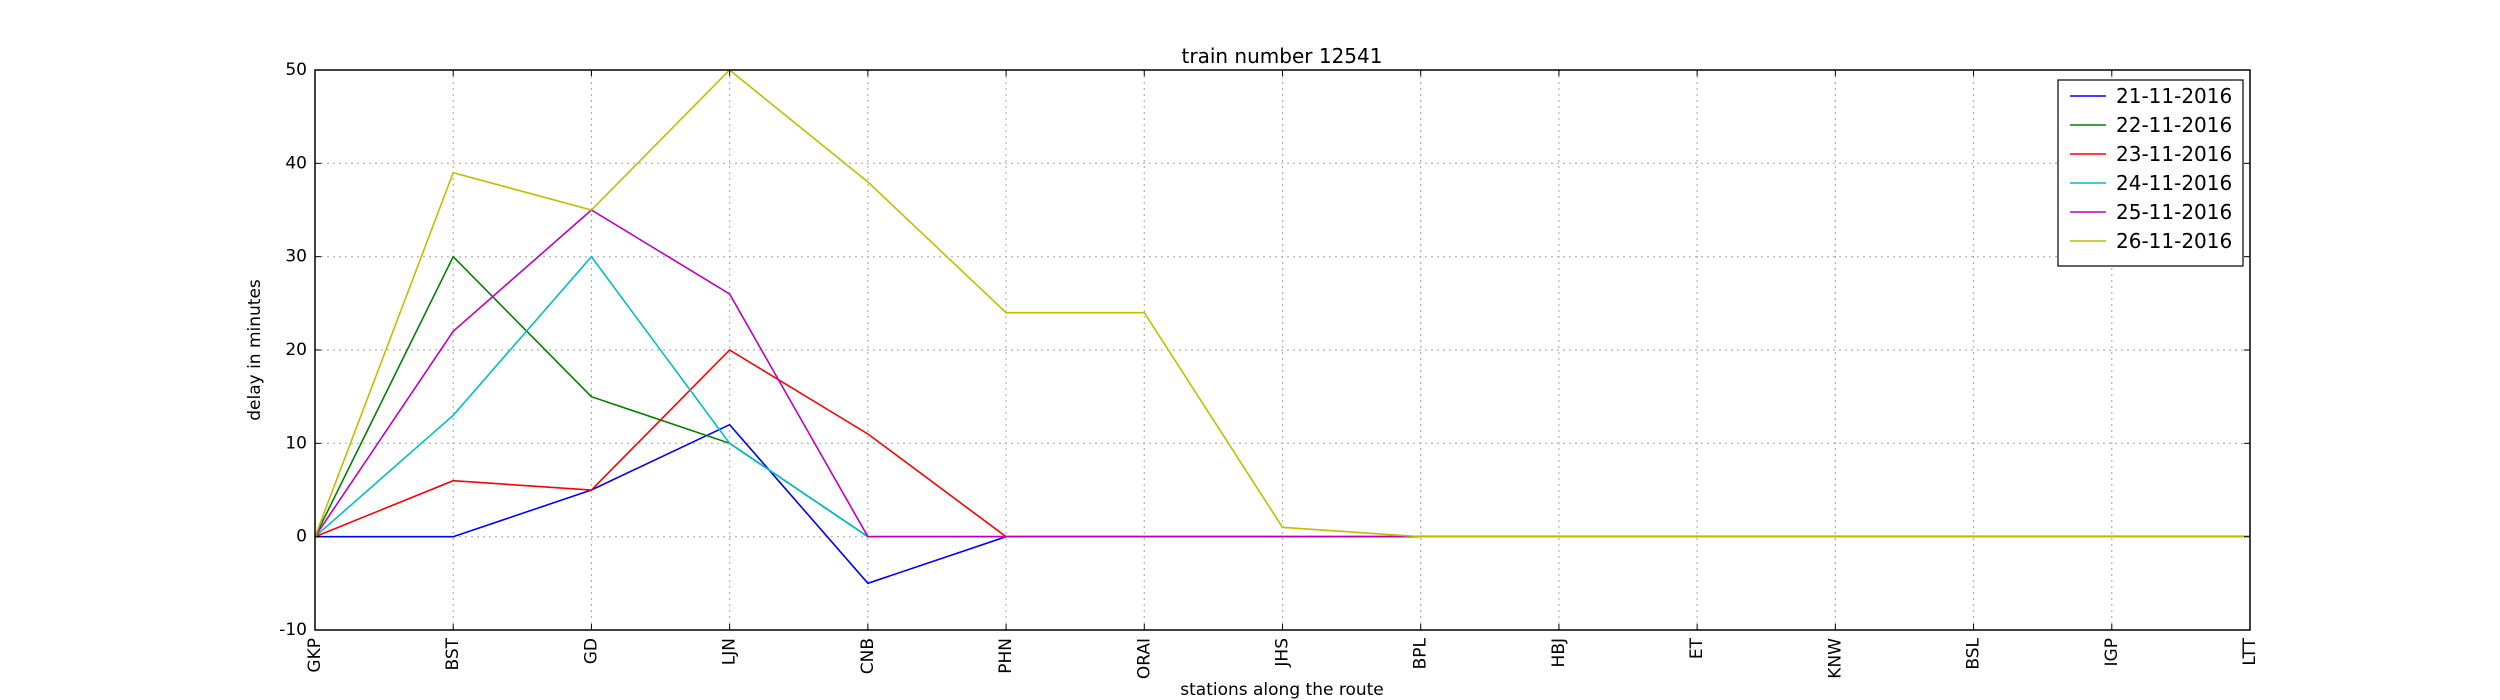 The height and width of the screenshot is (700, 2500). Describe the element at coordinates (2174, 183) in the screenshot. I see `legend-label: 24-11-2016` at that location.